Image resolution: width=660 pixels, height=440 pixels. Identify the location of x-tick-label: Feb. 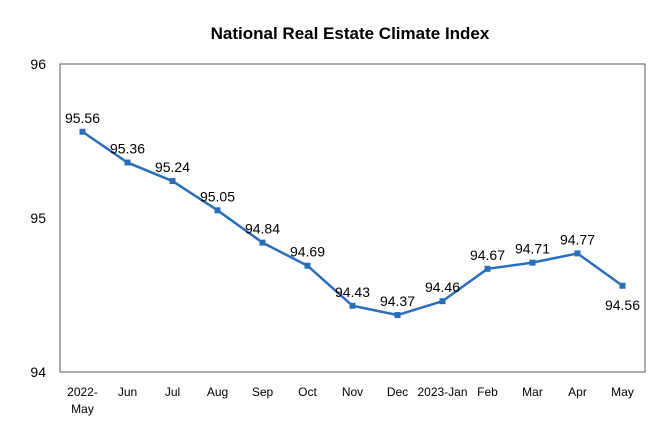
(487, 392).